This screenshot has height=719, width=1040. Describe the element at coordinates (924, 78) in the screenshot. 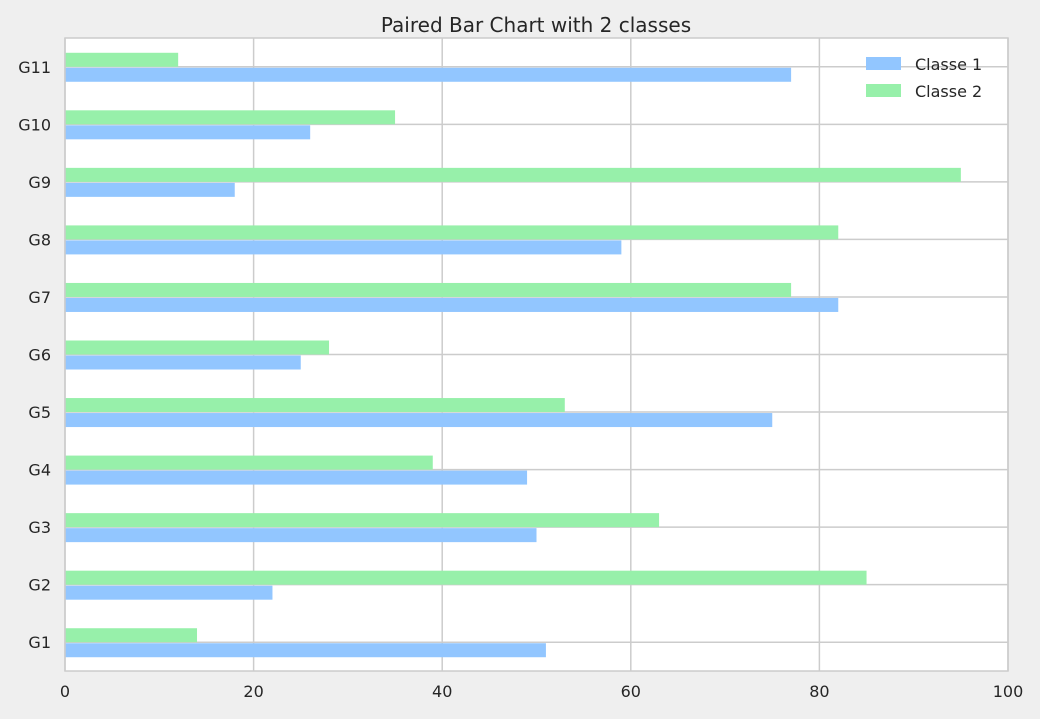

I see `legend: Classe 1 Classe 2` at that location.